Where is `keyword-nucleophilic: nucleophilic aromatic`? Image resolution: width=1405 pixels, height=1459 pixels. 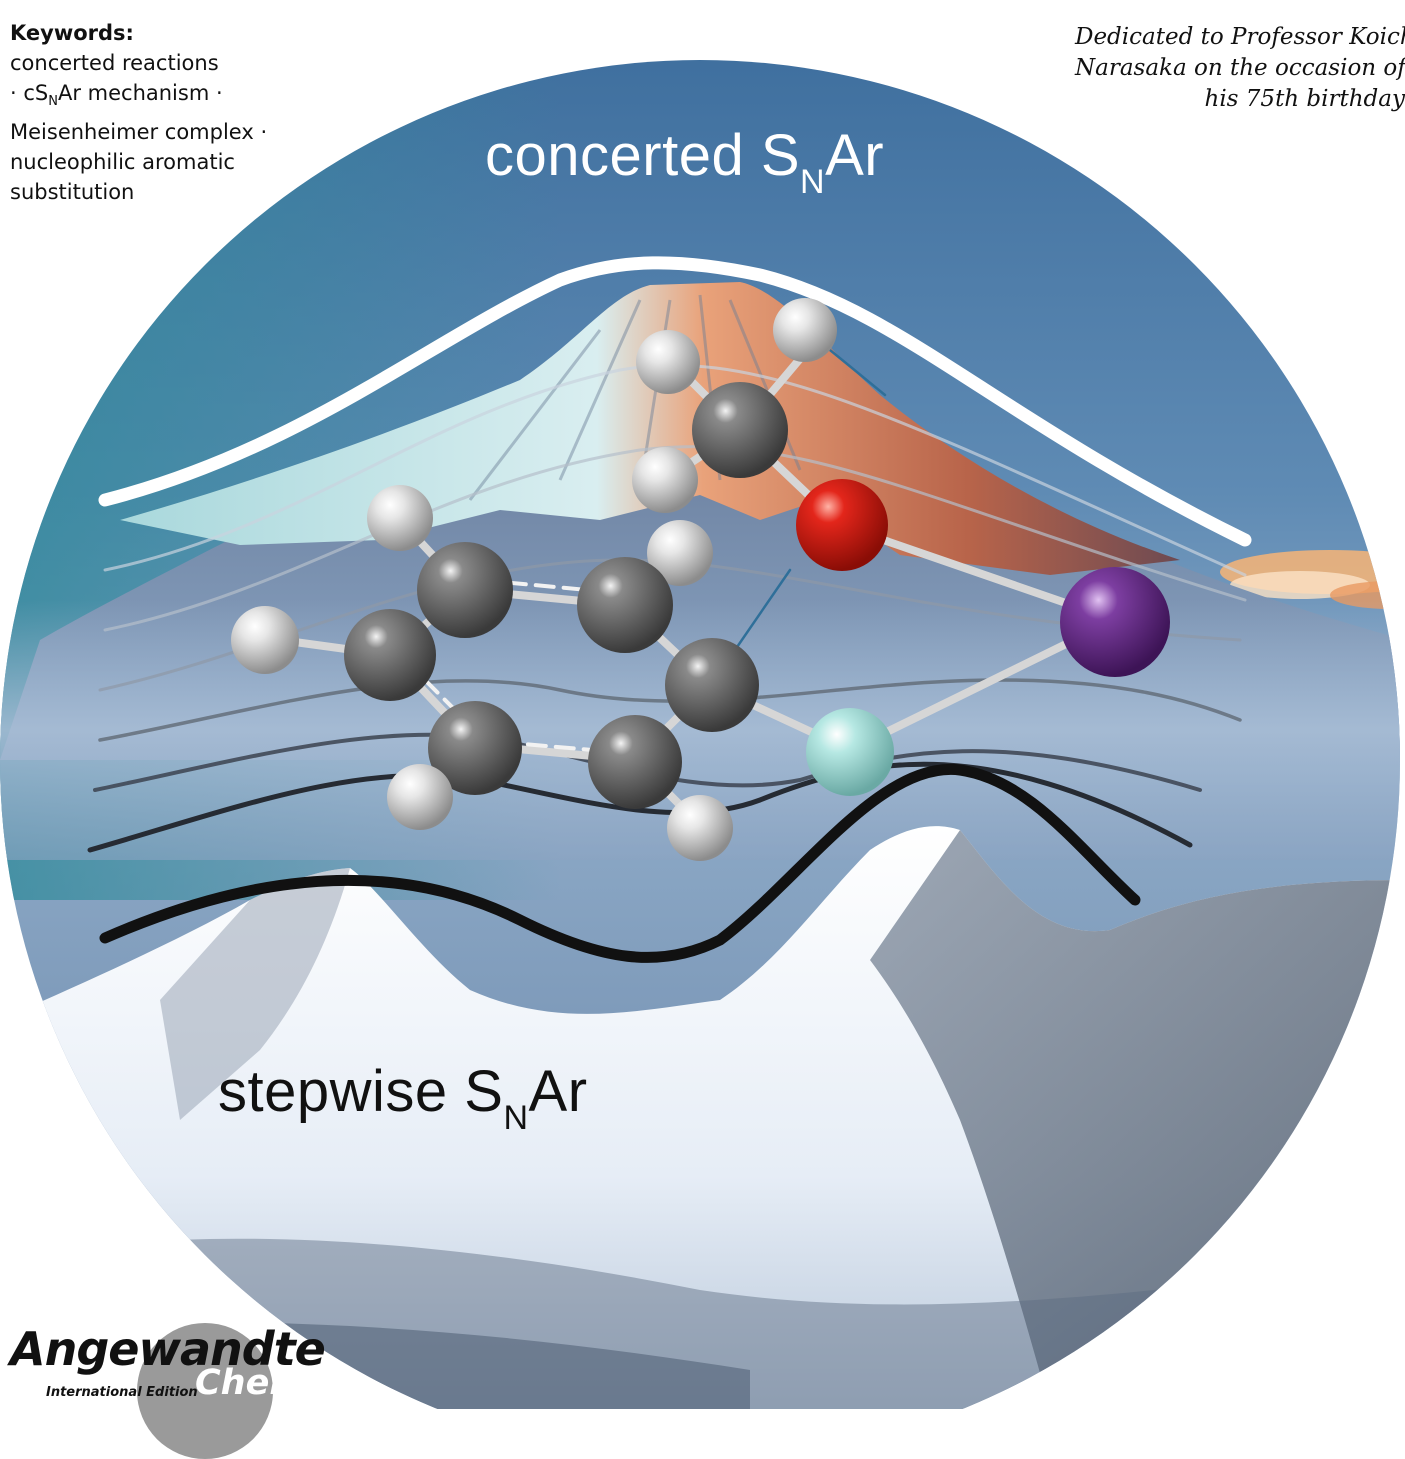 keyword-nucleophilic: nucleophilic aromatic is located at coordinates (122, 162).